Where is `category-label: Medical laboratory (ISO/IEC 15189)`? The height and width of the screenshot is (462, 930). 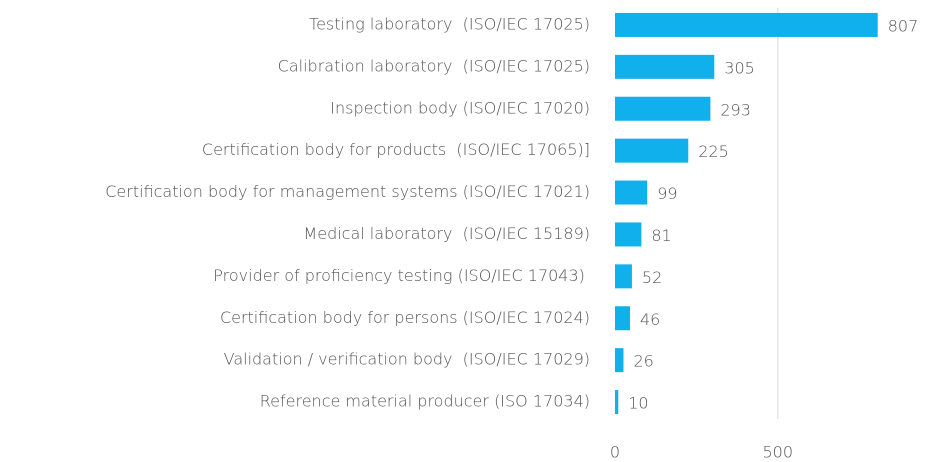 category-label: Medical laboratory (ISO/IEC 15189) is located at coordinates (446, 233).